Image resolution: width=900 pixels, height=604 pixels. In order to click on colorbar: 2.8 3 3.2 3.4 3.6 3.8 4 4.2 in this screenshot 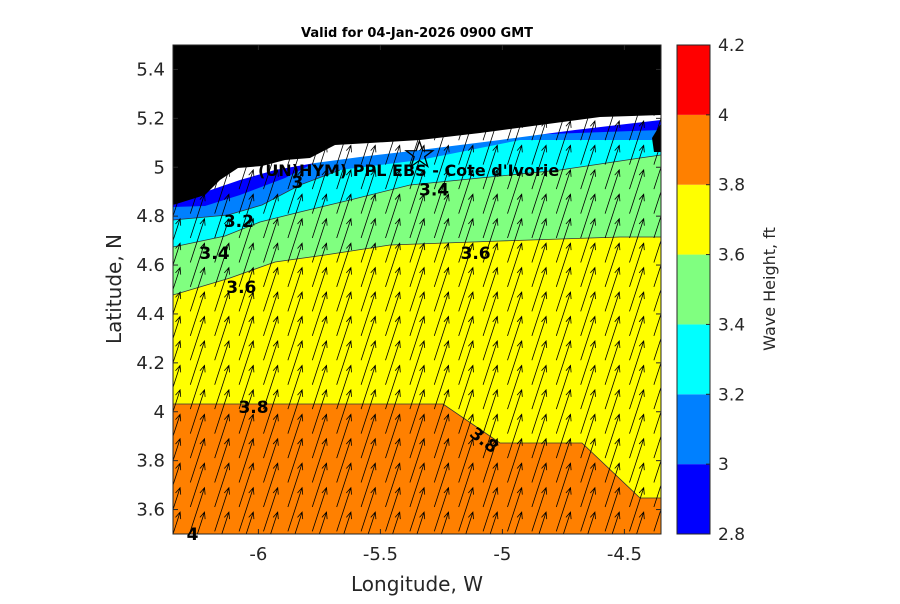, I will do `click(710, 290)`.